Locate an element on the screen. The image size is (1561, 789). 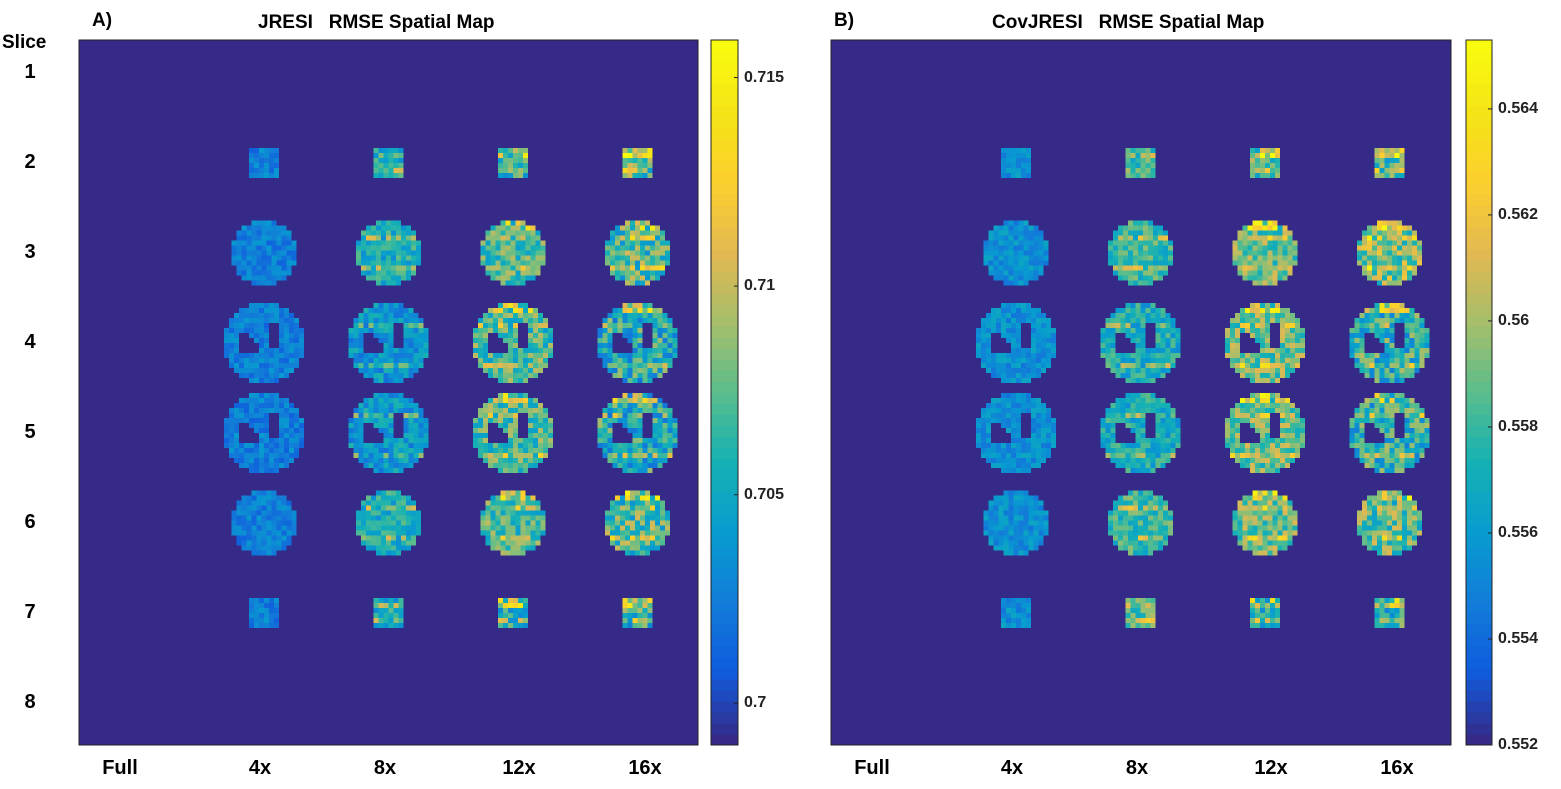
blob-slice4-4x is located at coordinates (264, 343).